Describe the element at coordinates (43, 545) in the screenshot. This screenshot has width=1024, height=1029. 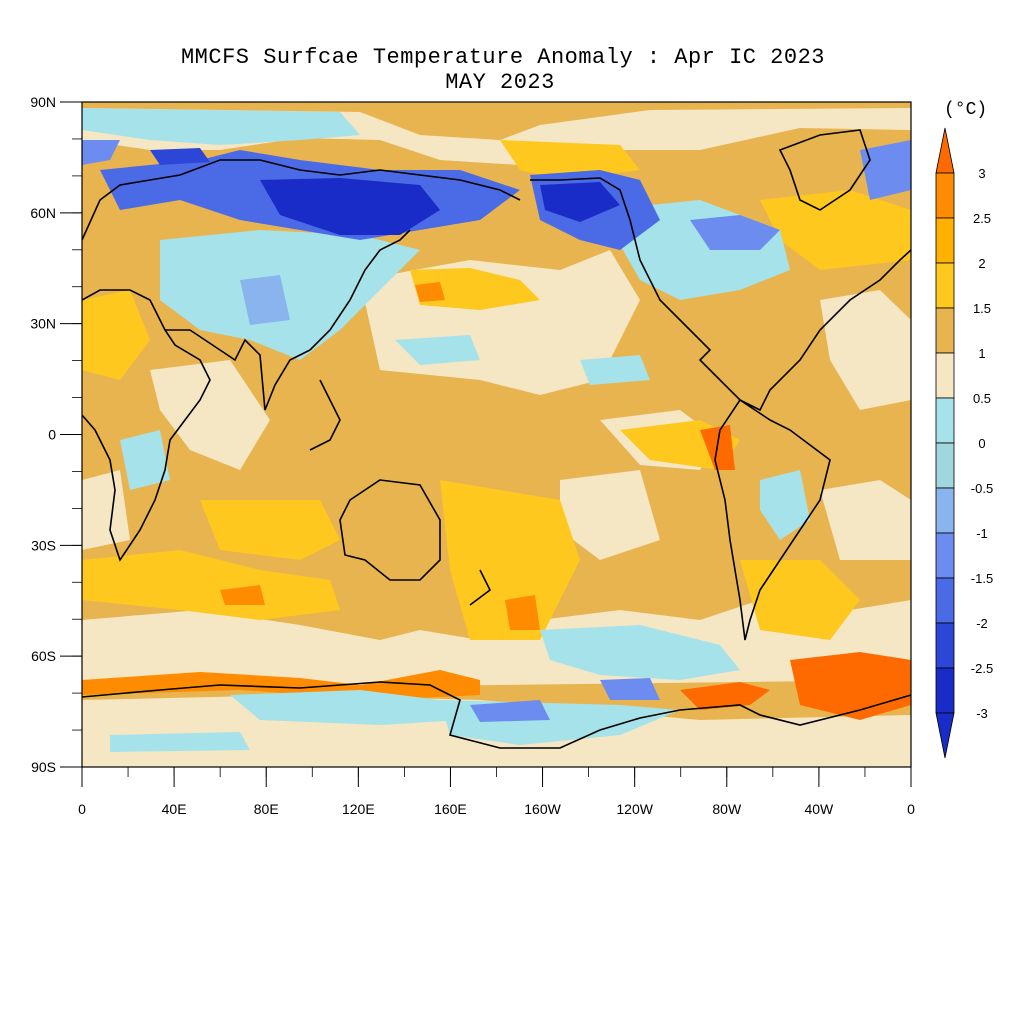
I see `y-tick-label: 30S` at that location.